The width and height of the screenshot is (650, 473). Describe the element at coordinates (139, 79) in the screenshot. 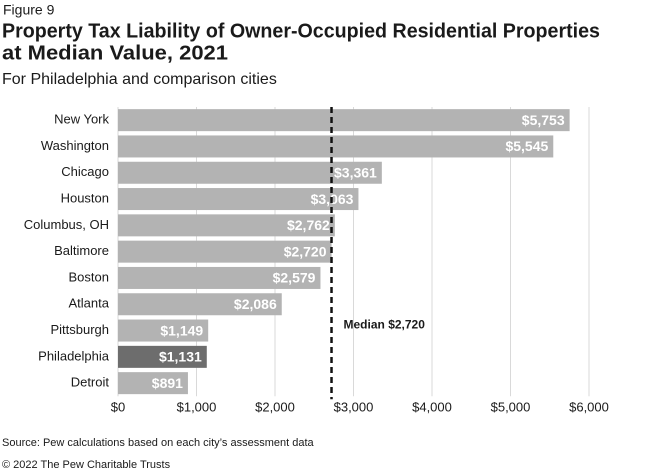

I see `chart-subtitle: For Philadelphia and comparison cities` at that location.